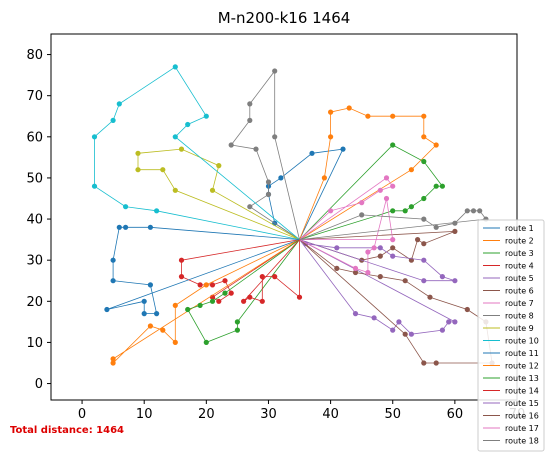 The height and width of the screenshot is (467, 556). I want to click on y-tick-label: 0, so click(39, 384).